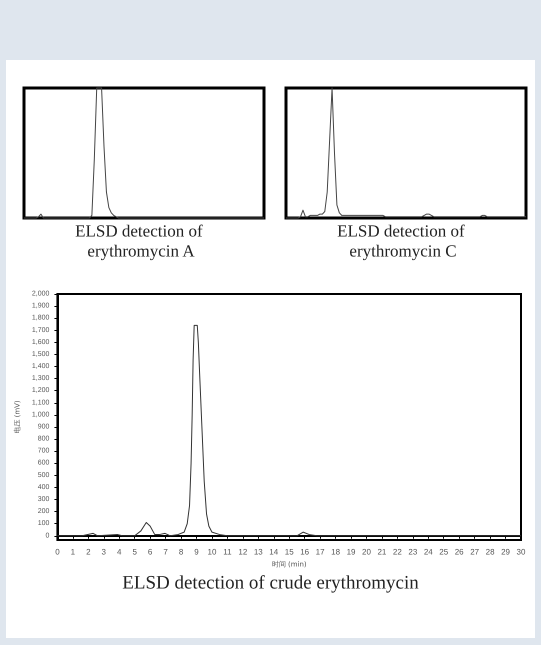  I want to click on x-tick-label: 25, so click(444, 552).